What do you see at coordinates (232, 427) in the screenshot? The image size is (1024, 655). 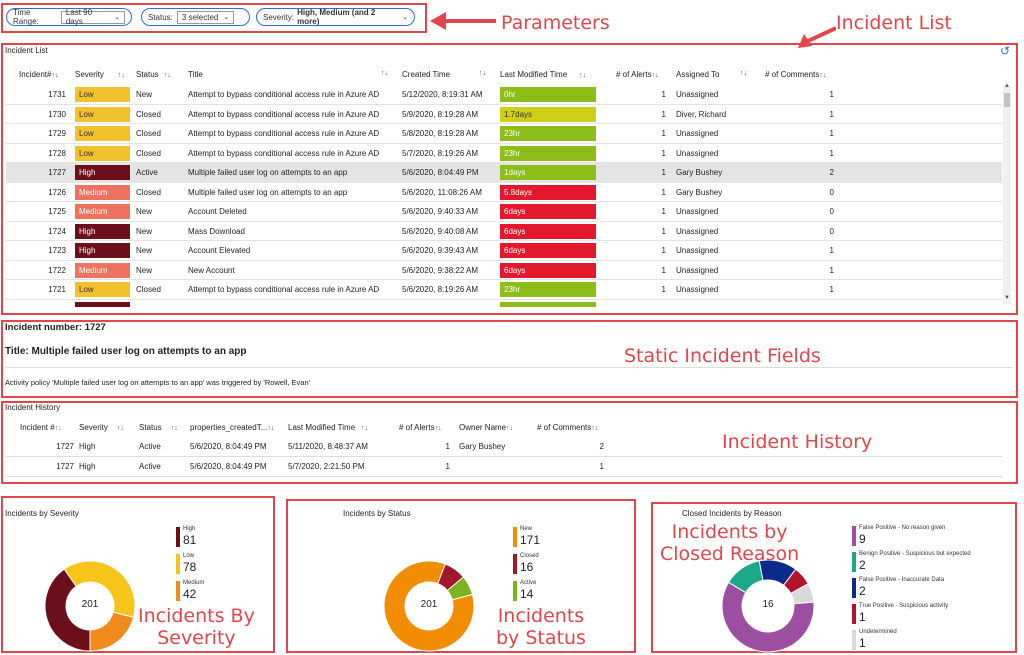 I see `hcol-created: properties_createdT...↑↓` at bounding box center [232, 427].